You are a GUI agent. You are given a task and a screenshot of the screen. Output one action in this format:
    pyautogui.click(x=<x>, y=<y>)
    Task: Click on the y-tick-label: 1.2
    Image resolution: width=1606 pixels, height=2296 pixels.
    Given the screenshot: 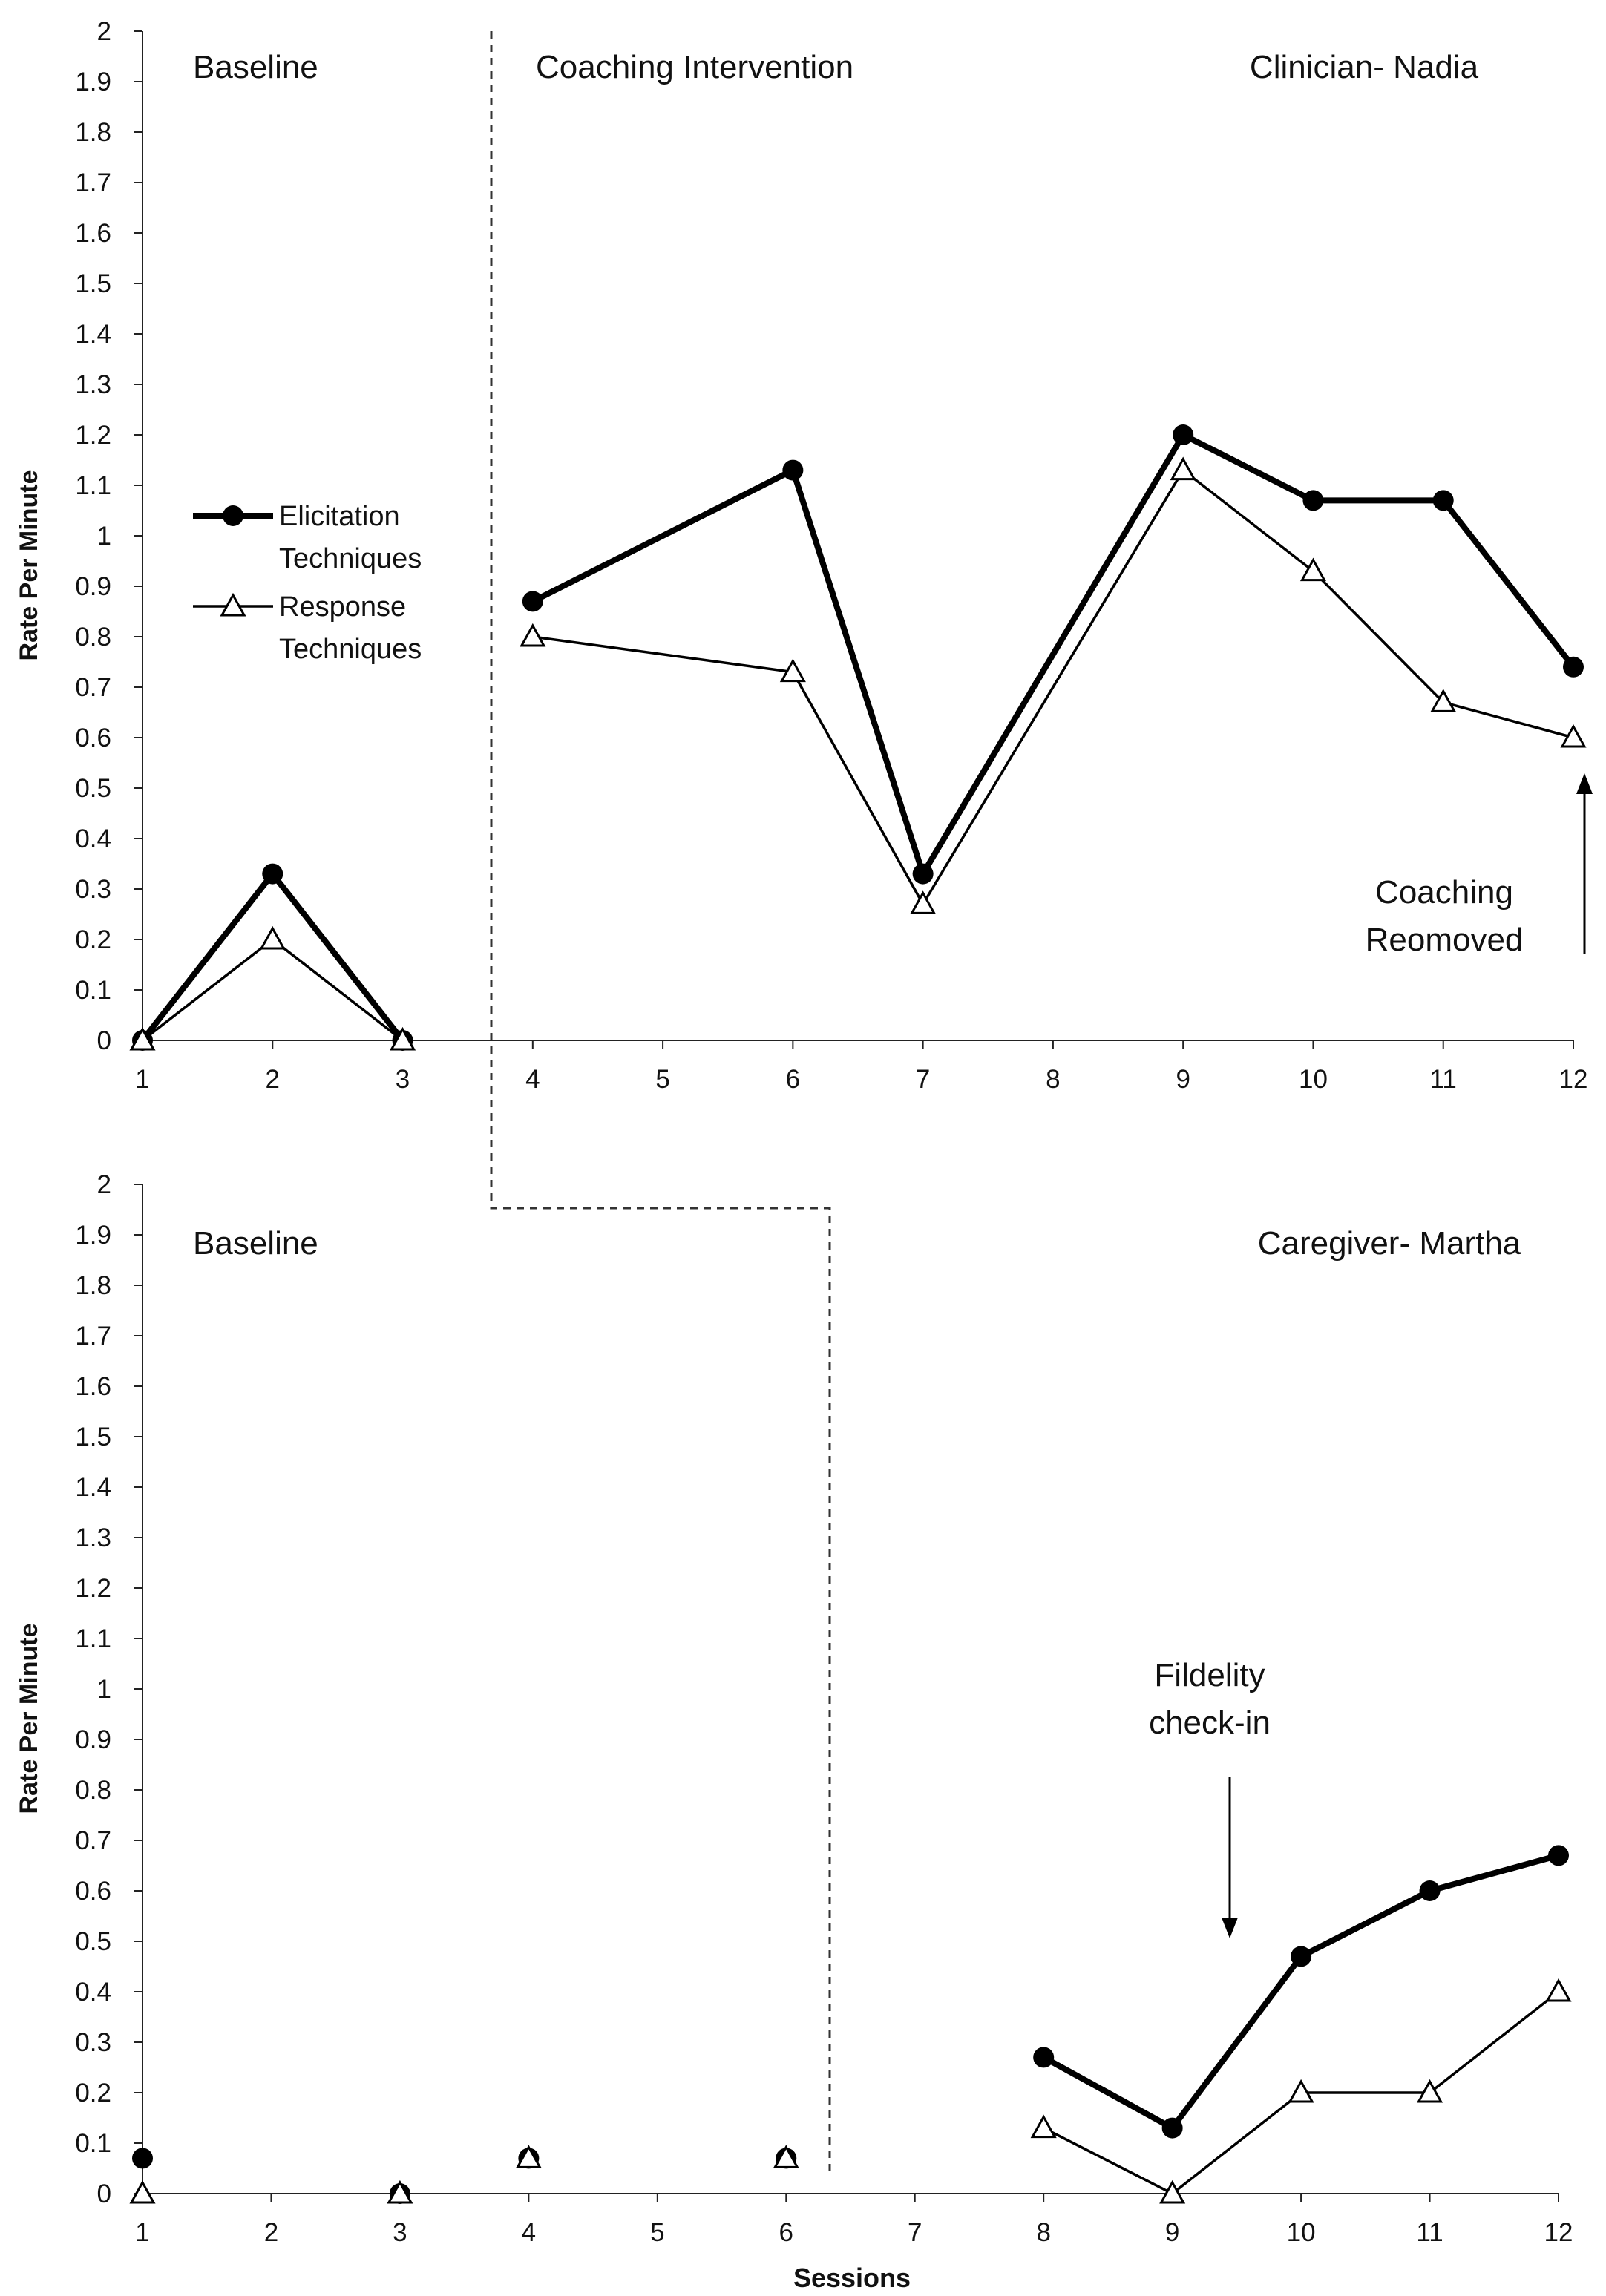 What is the action you would take?
    pyautogui.click(x=93, y=1588)
    